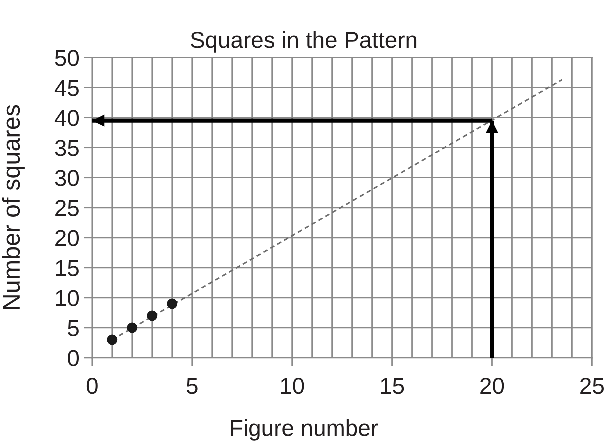  I want to click on chart-title: Squares in the Pattern, so click(304, 42).